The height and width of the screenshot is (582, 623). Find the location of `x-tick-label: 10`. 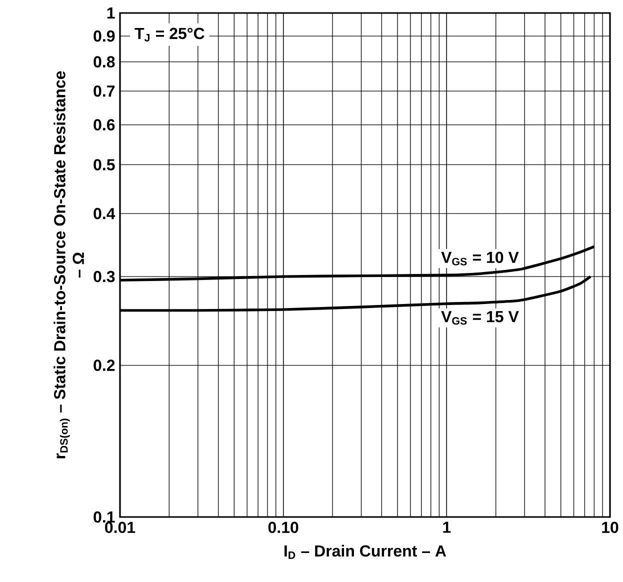

x-tick-label: 10 is located at coordinates (610, 528).